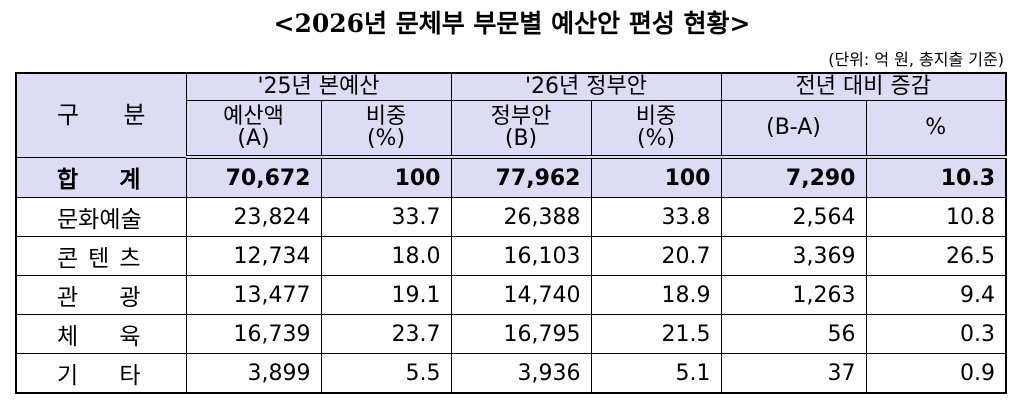 The image size is (1024, 406). I want to click on data-row: 문화예술 23,824 33.7 26,388 33.8 2,564 10.8, so click(511, 217).